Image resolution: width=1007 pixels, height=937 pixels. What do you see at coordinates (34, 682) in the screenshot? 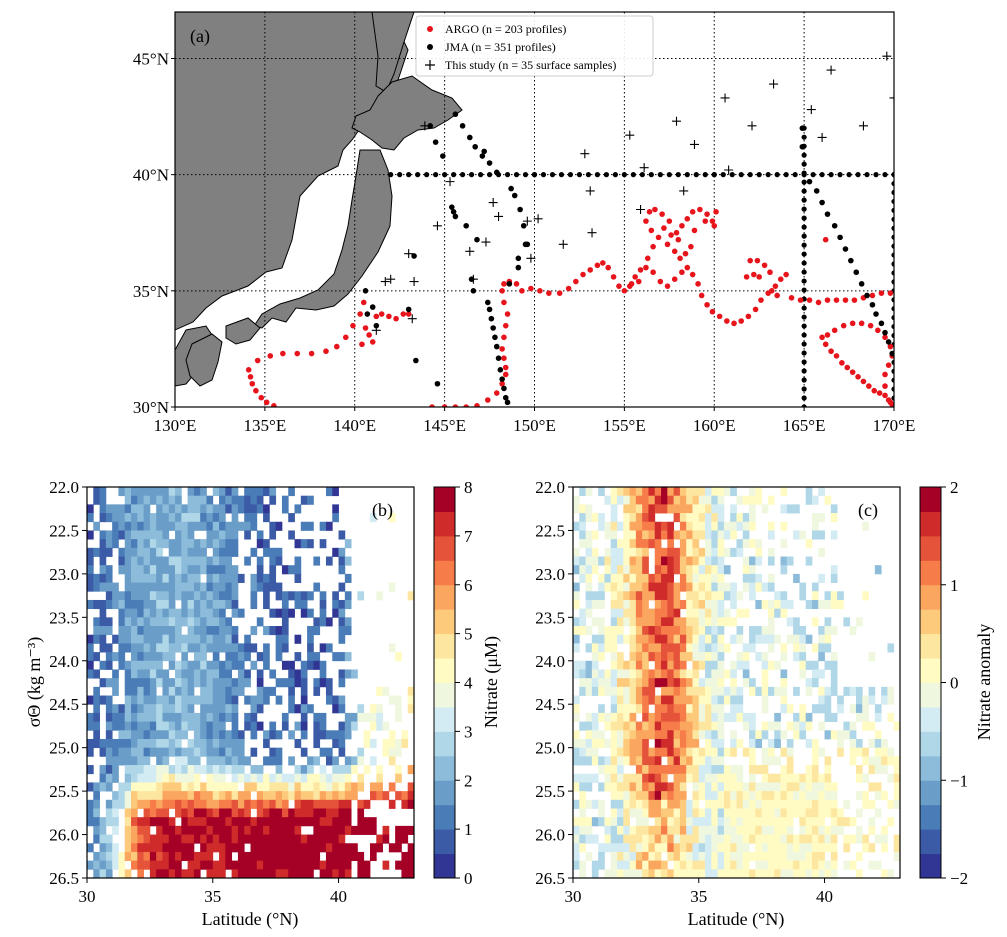
I see `heatmap-b-ylabel: σΘ (kg m⁻³)` at bounding box center [34, 682].